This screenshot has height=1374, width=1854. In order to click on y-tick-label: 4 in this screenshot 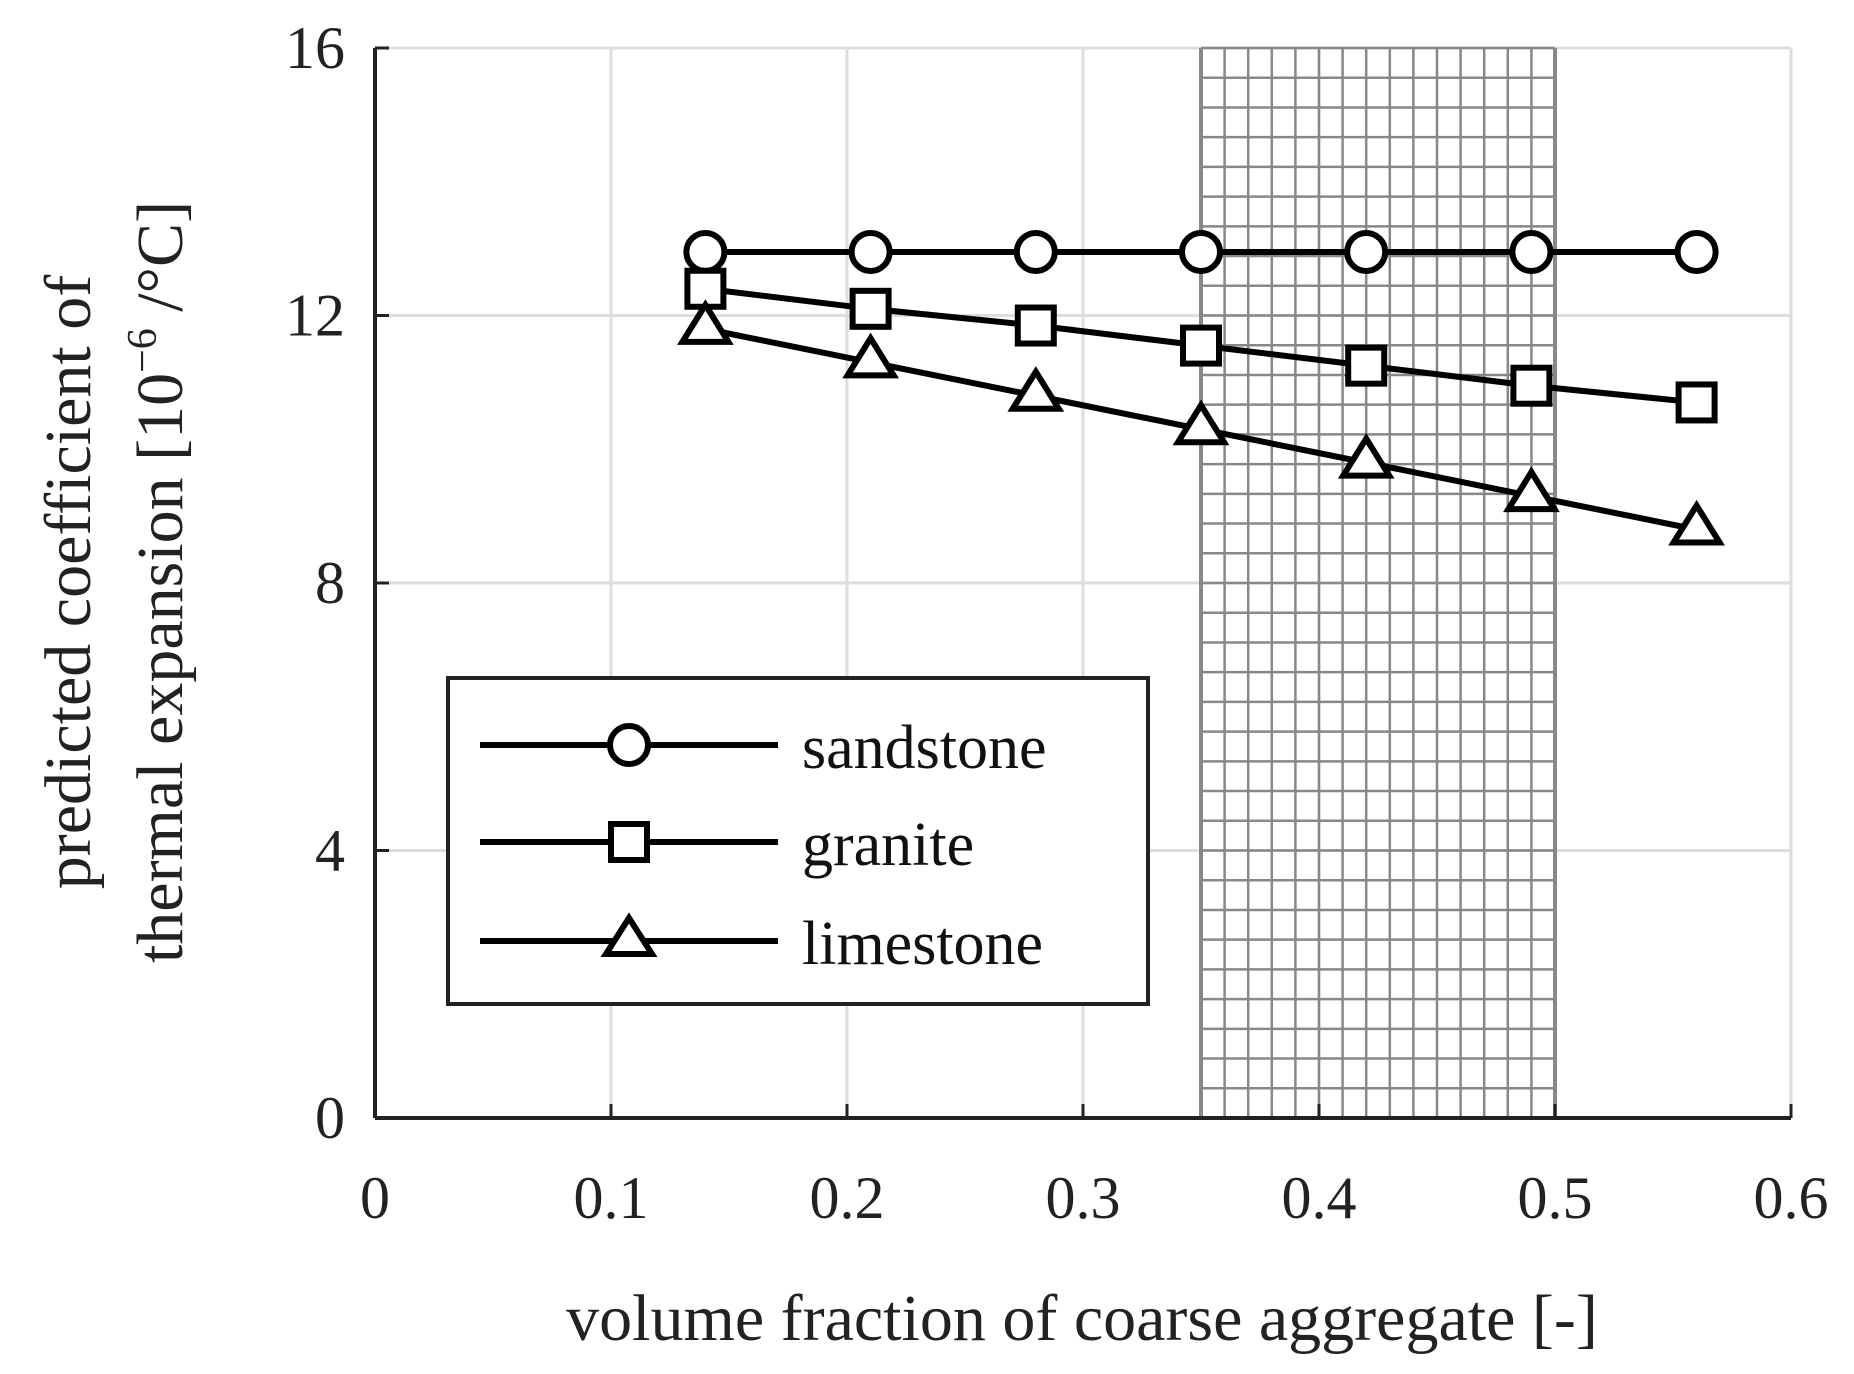, I will do `click(330, 851)`.